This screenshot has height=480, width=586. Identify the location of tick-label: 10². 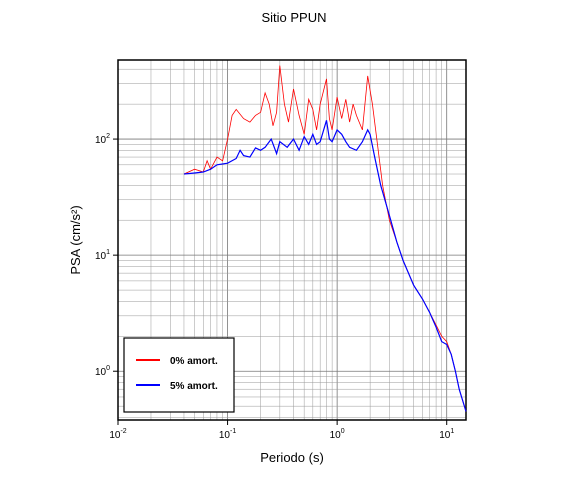
(102, 139).